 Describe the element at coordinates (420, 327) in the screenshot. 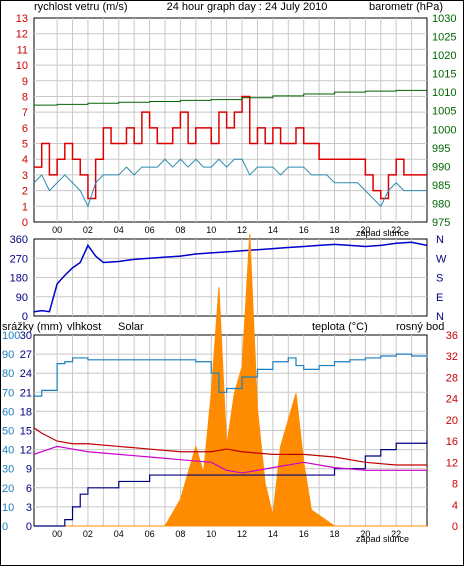

I see `dew-point-legend: rosný bod` at that location.